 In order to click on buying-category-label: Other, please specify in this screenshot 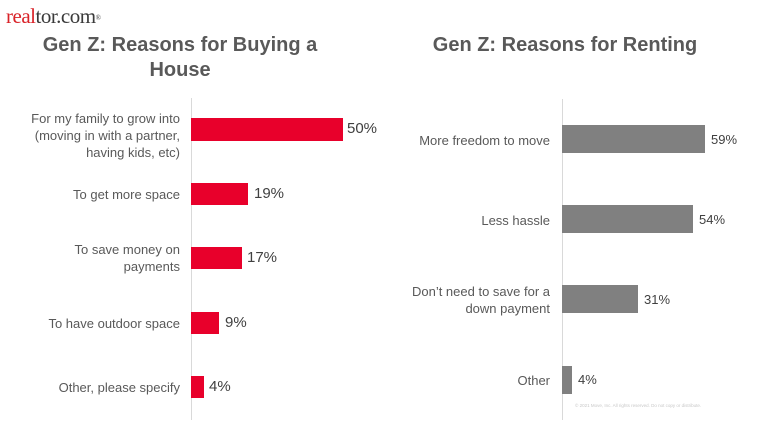, I will do `click(119, 387)`.